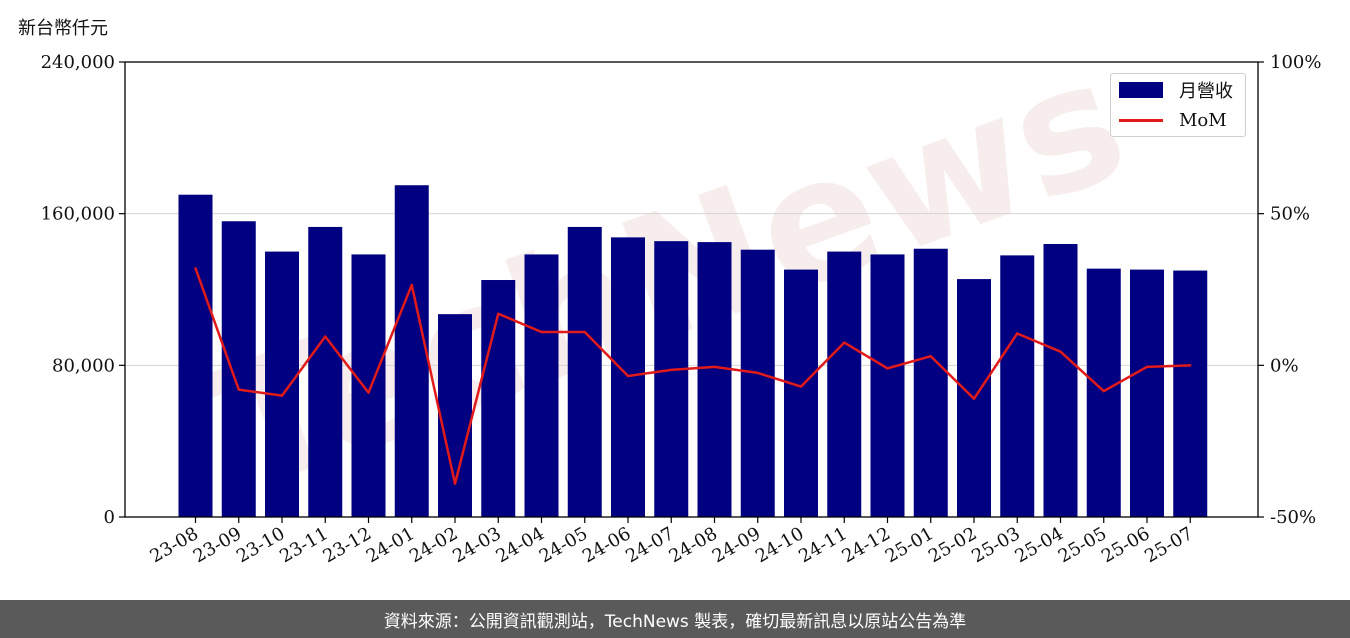  What do you see at coordinates (909, 545) in the screenshot?
I see `x-tick-label-25-01: 25-01` at bounding box center [909, 545].